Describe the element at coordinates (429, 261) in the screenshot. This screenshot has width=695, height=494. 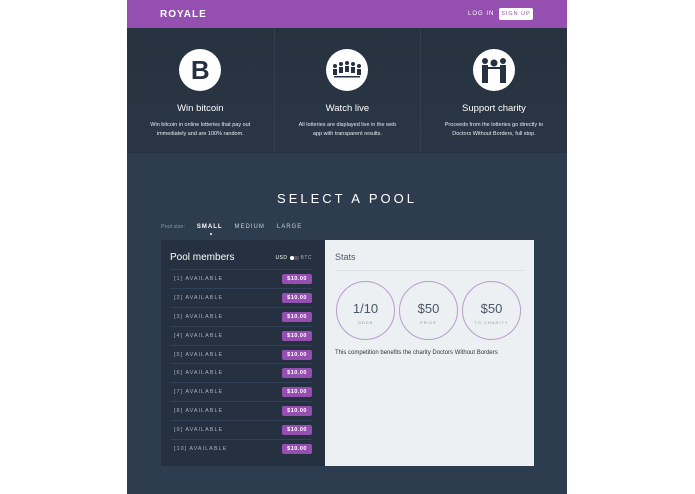
I see `stats-title: Stats` at that location.